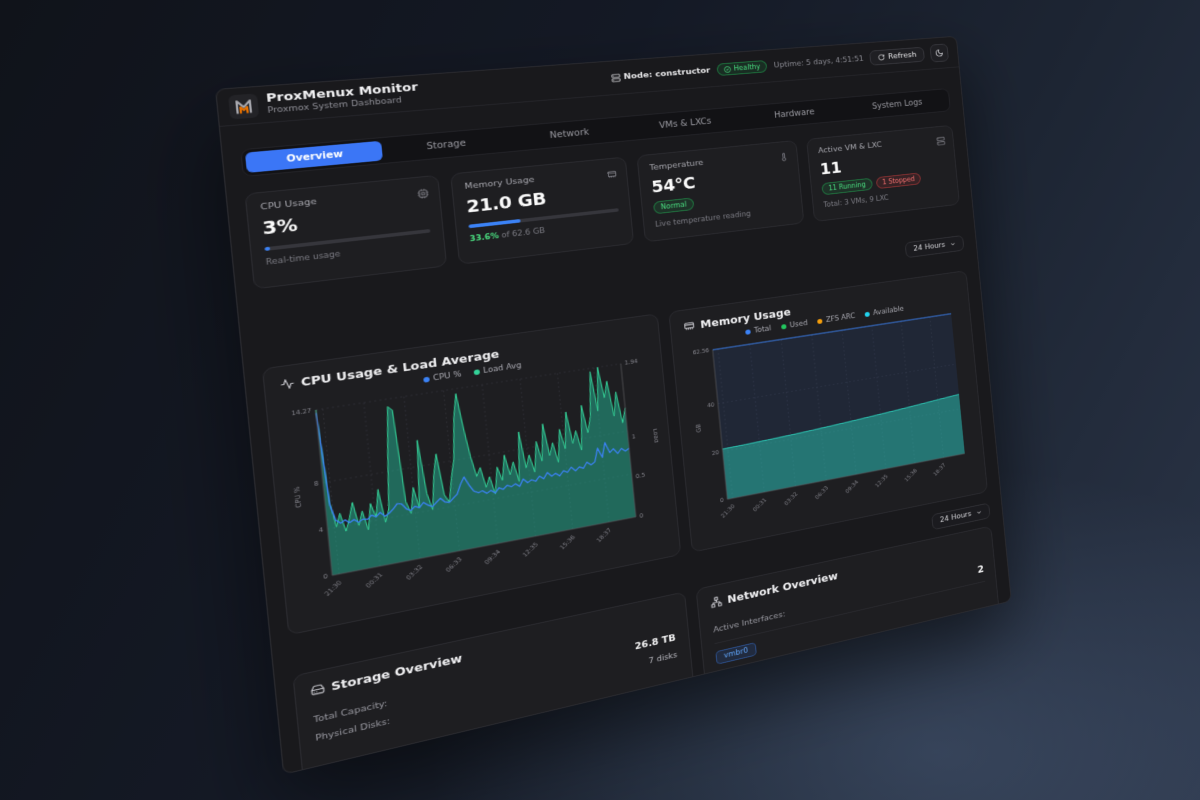 This screenshot has width=1200, height=800. What do you see at coordinates (934, 247) in the screenshot?
I see `time-range-select: 24 Hours` at bounding box center [934, 247].